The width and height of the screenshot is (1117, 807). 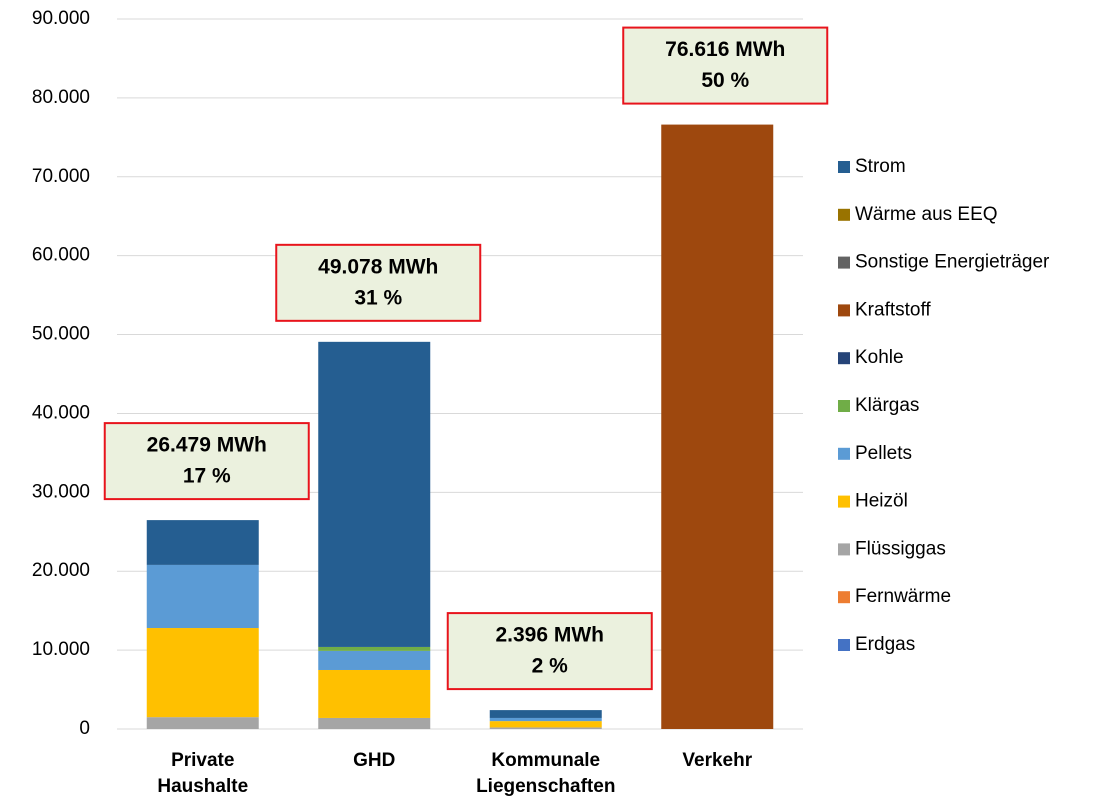 What do you see at coordinates (61, 334) in the screenshot?
I see `y-tick-label: 50.000` at bounding box center [61, 334].